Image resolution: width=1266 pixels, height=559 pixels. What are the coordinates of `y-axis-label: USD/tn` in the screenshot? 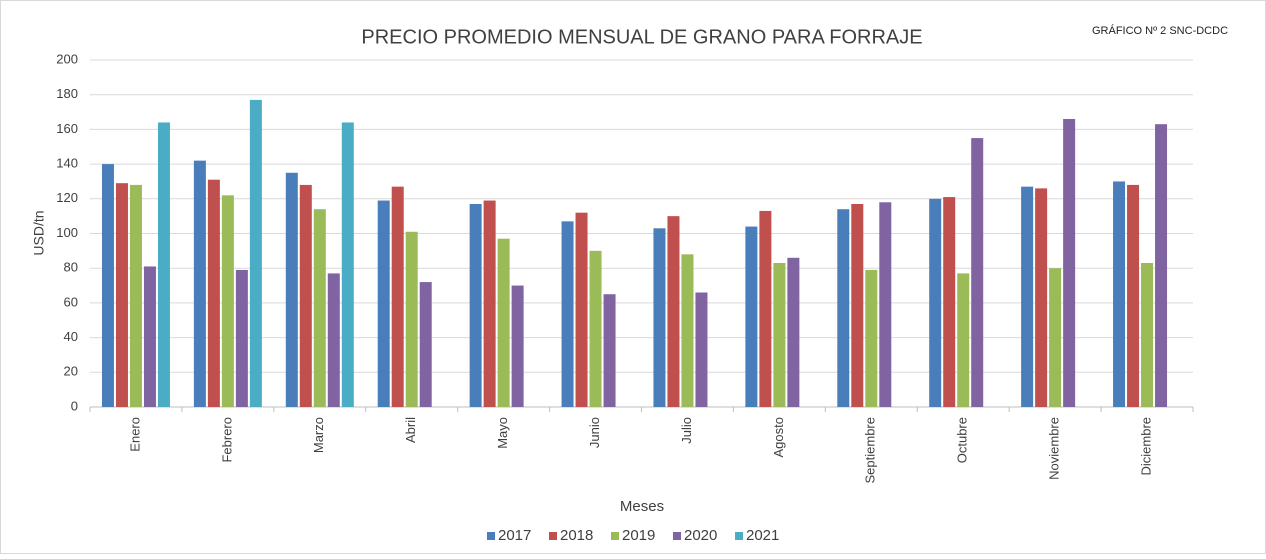 It's located at (39, 232).